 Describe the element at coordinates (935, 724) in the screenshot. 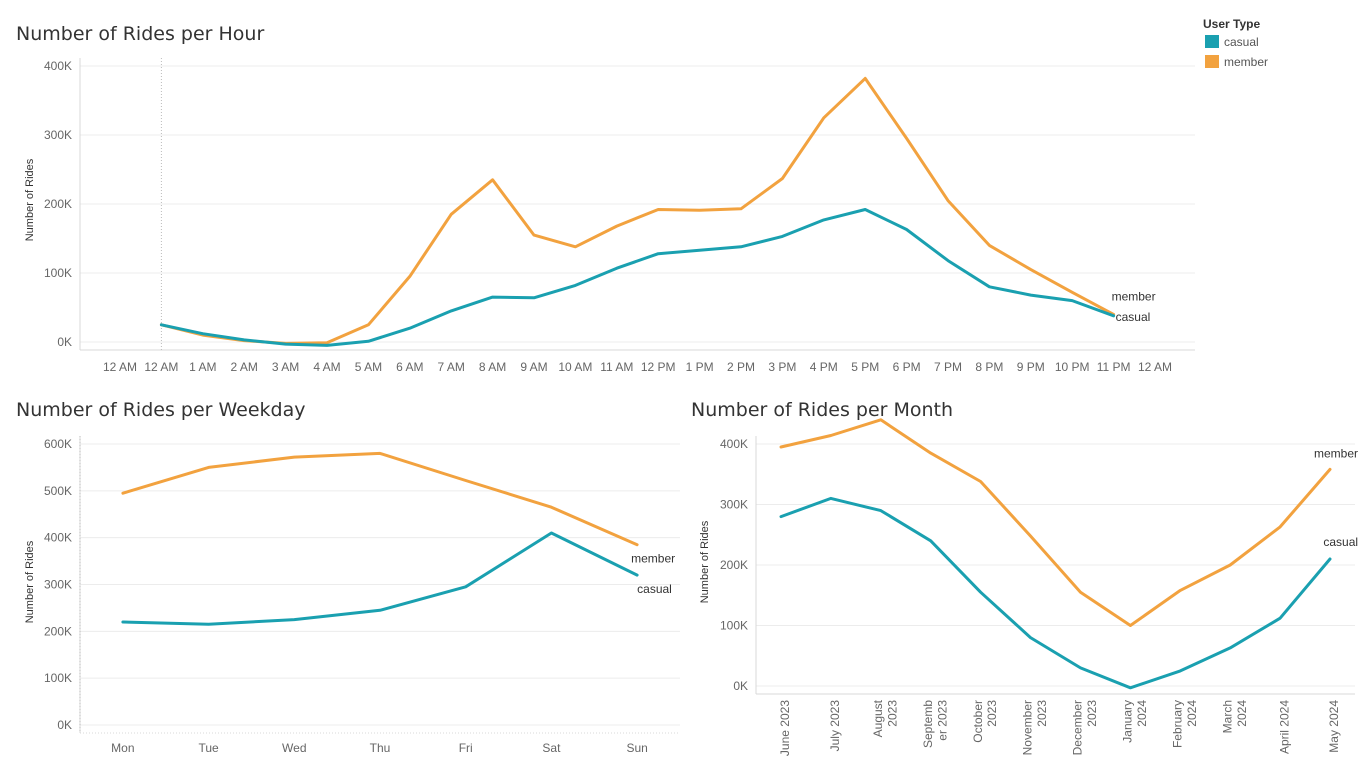

I see `x-tick-label: September 2023` at that location.